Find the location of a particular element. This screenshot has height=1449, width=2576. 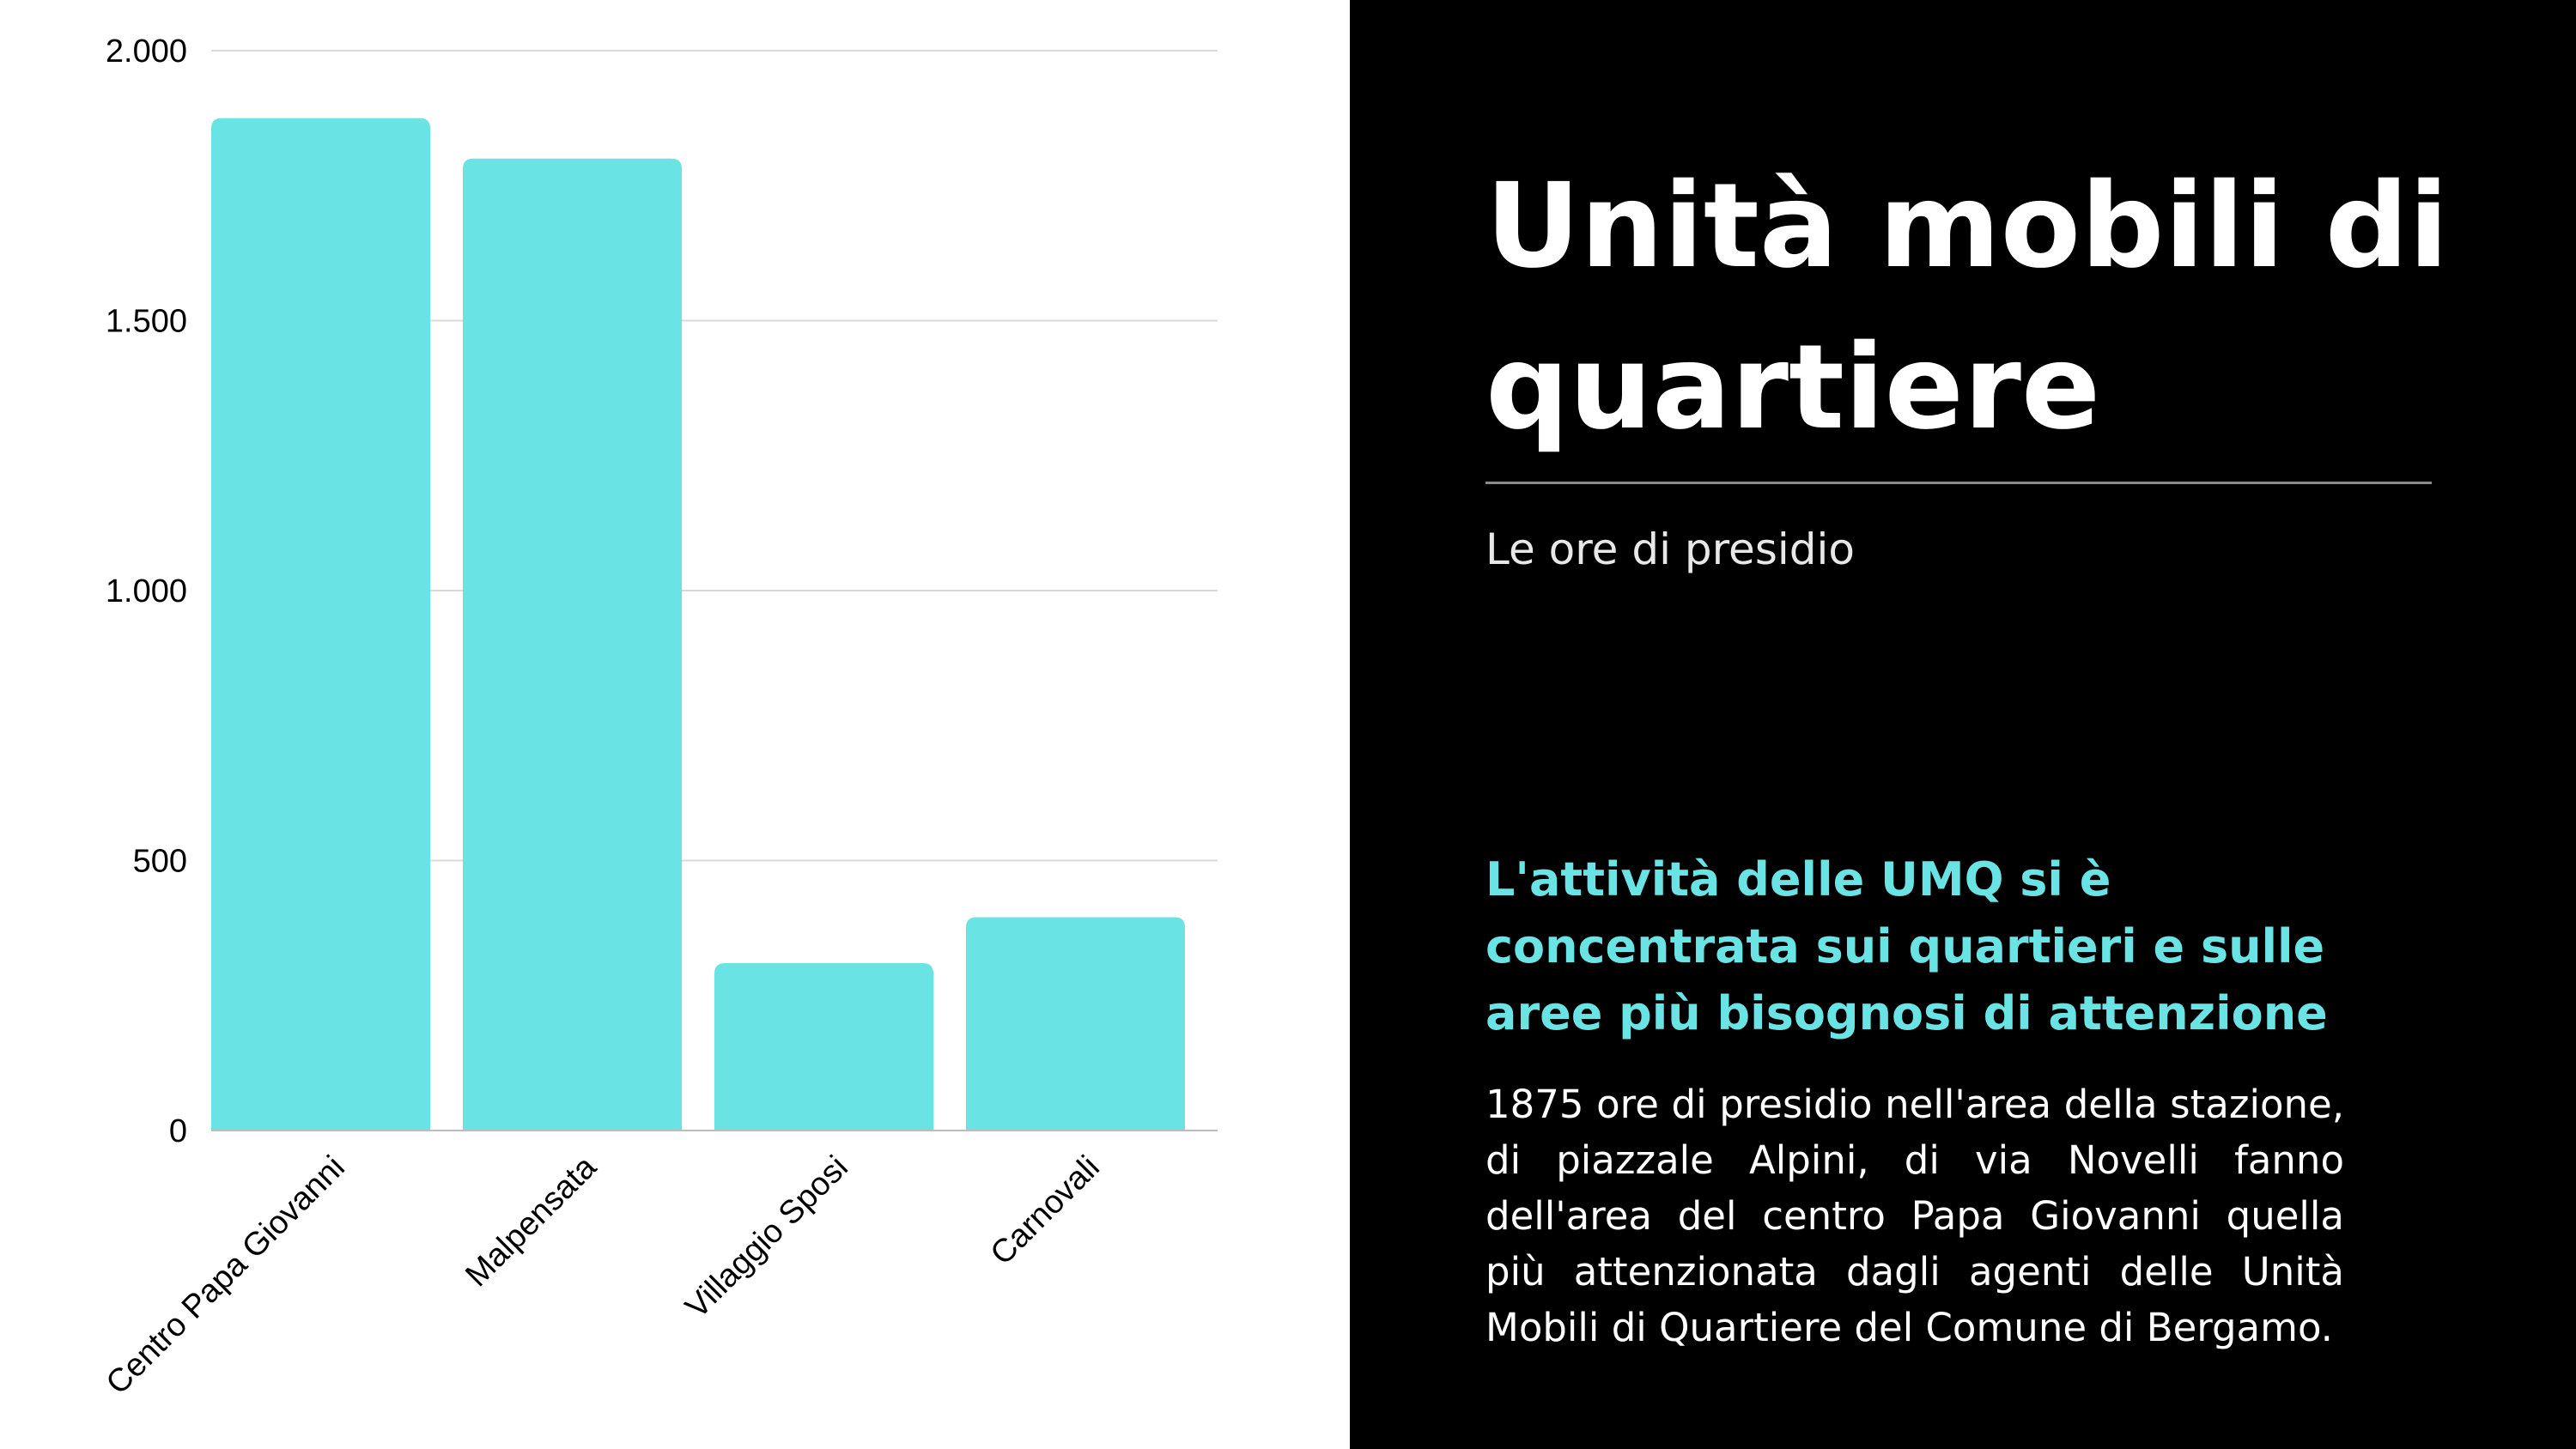

y-tick-label: 500 is located at coordinates (160, 862).